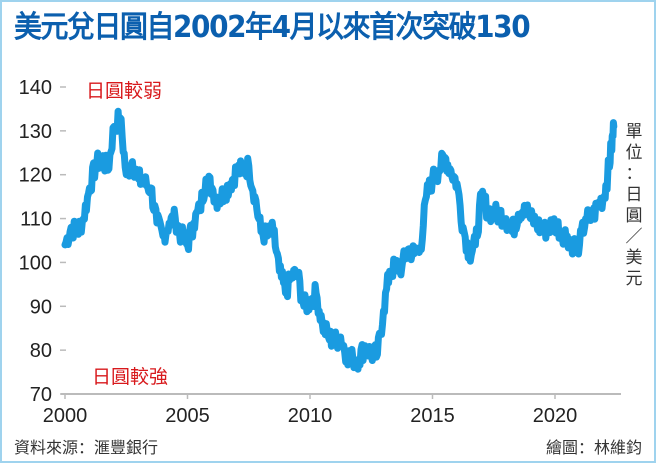 The height and width of the screenshot is (463, 656). I want to click on y-tick-label: 120, so click(35, 176).